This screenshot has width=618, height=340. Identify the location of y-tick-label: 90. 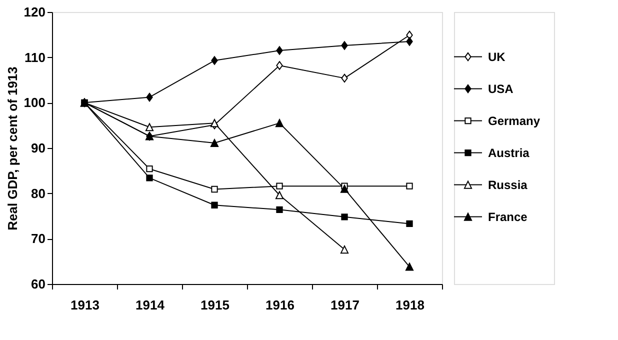
(38, 148).